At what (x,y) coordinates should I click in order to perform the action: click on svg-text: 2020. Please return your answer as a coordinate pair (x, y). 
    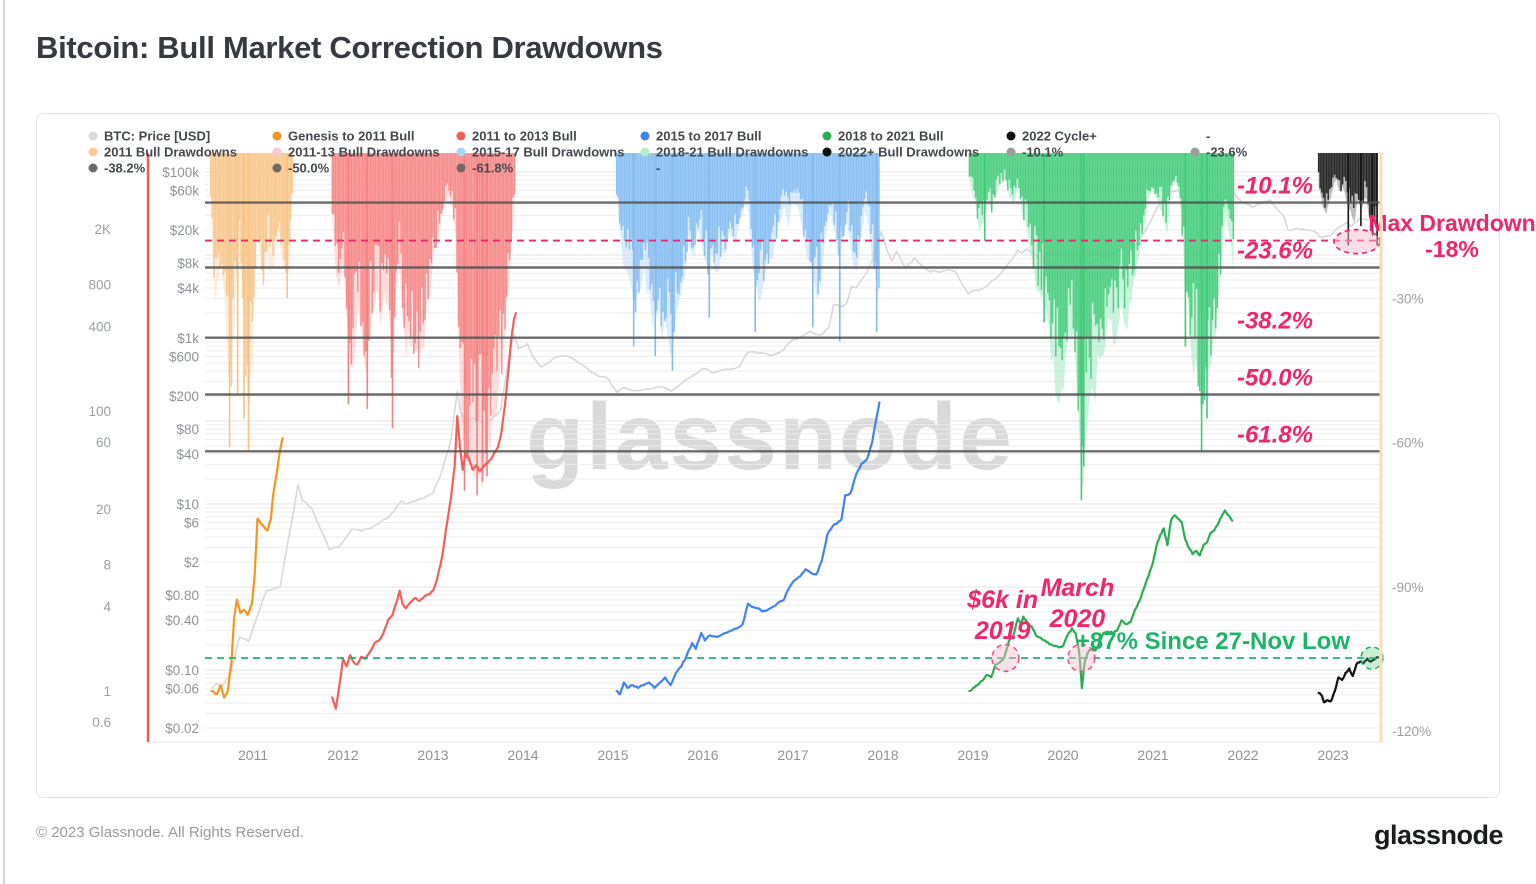
    Looking at the image, I should click on (1077, 619).